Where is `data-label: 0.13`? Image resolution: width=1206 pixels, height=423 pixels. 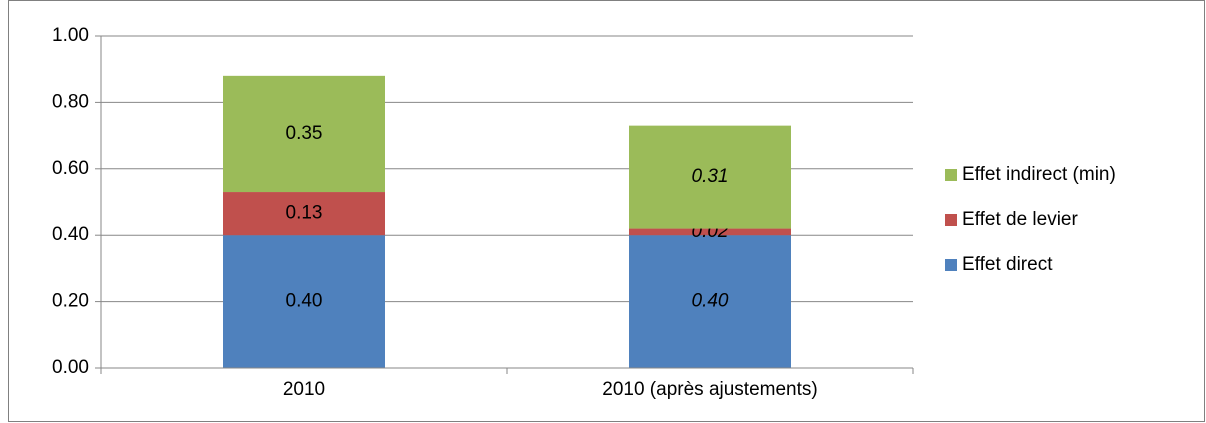
data-label: 0.13 is located at coordinates (304, 213).